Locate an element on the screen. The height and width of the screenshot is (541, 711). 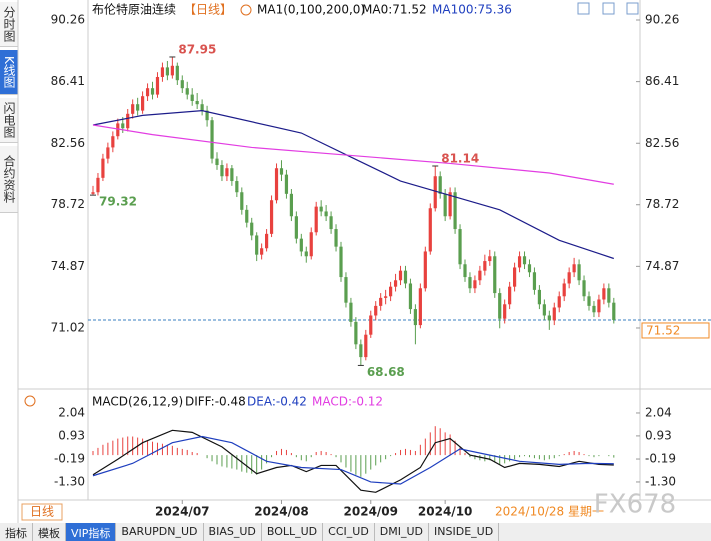
legend-ma0: MA0:71.52 is located at coordinates (394, 10).